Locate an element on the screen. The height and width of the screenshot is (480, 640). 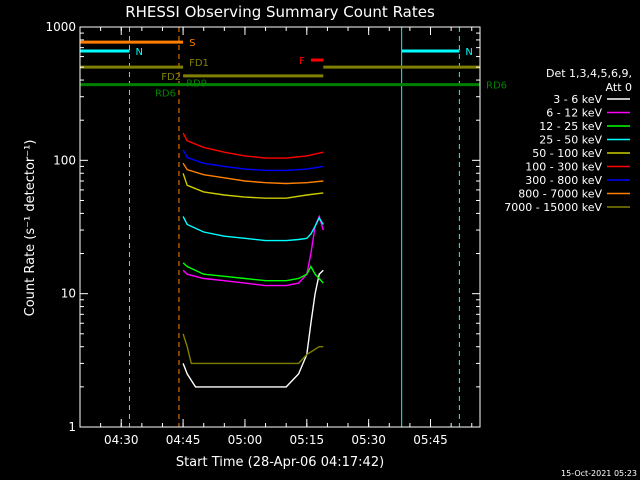
flag-label: S is located at coordinates (192, 43).